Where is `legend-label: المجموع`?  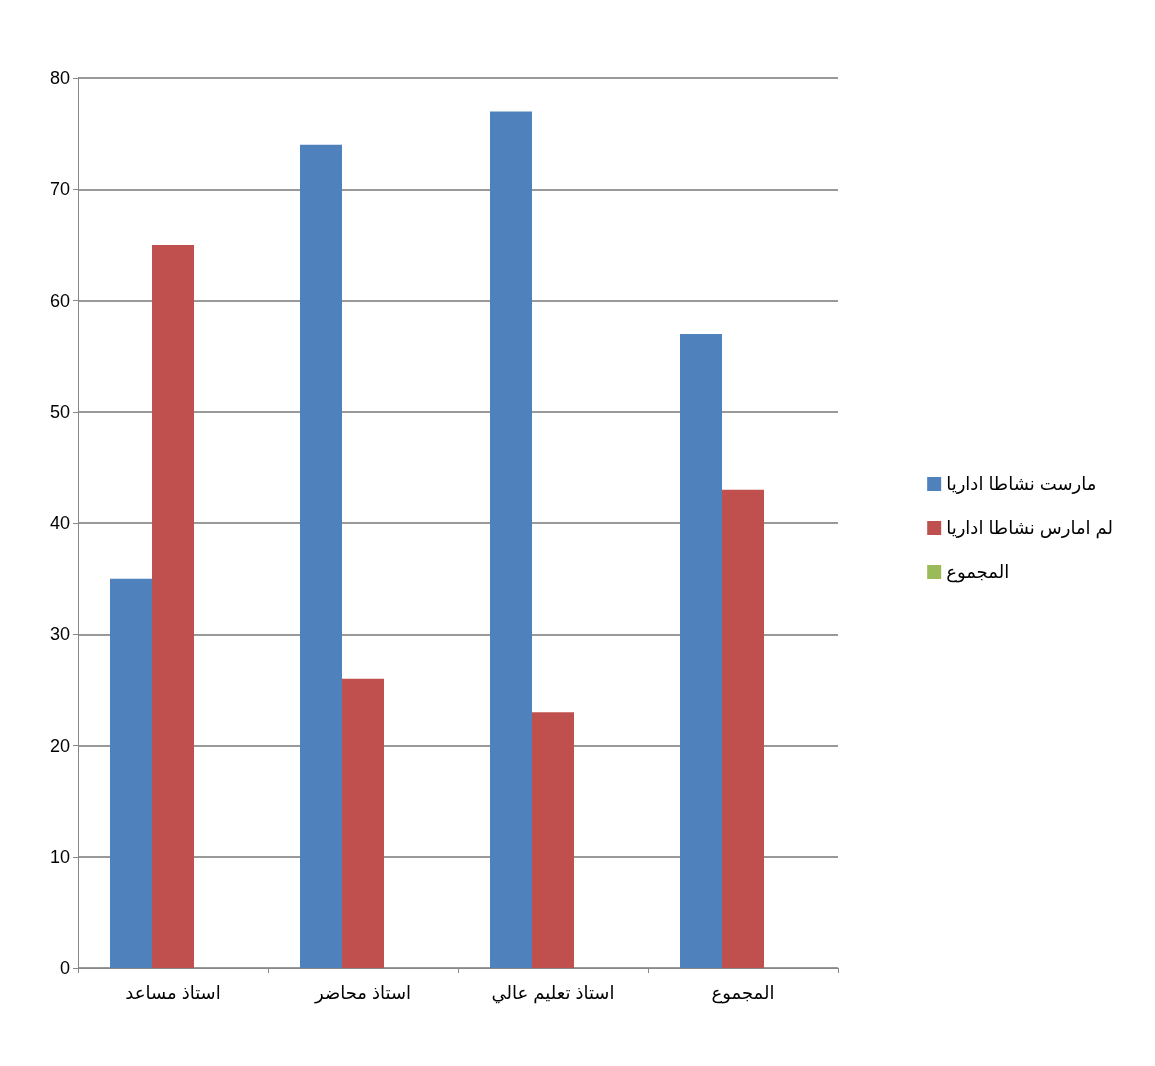
legend-label: المجموع is located at coordinates (978, 572).